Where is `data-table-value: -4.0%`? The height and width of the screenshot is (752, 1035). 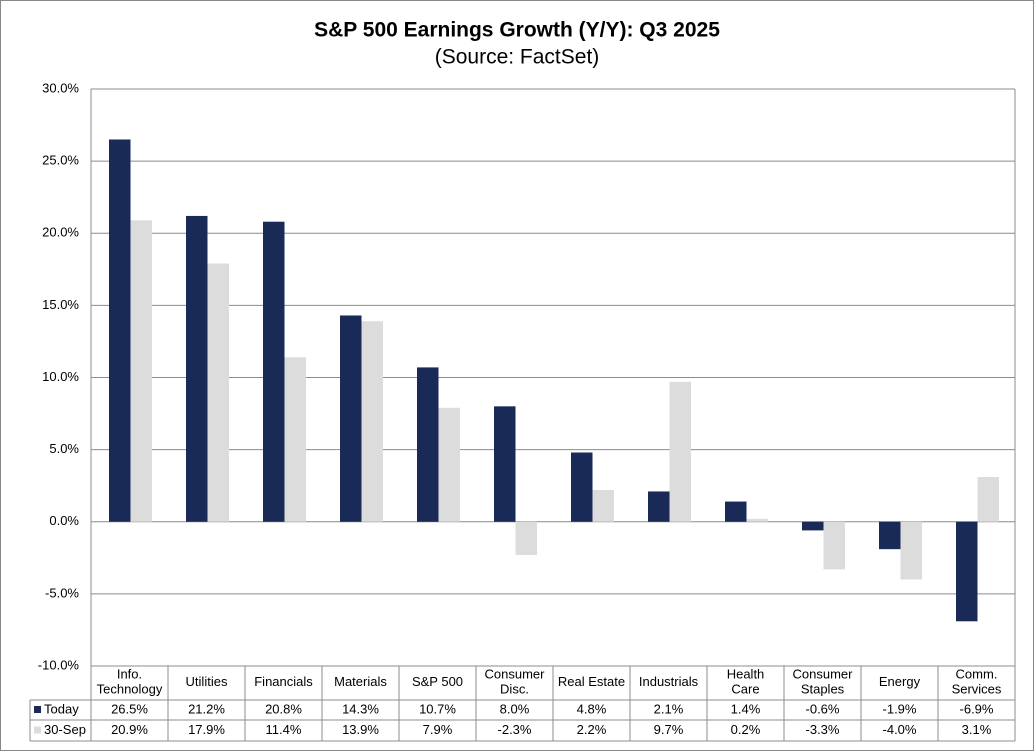 data-table-value: -4.0% is located at coordinates (900, 729).